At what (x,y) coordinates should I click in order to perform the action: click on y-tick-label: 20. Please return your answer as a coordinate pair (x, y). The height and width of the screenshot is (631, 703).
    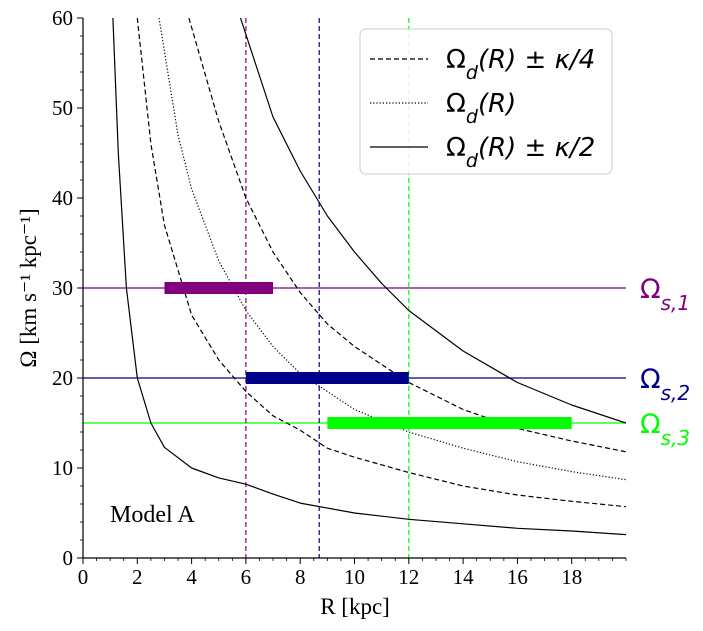
    Looking at the image, I should click on (62, 378).